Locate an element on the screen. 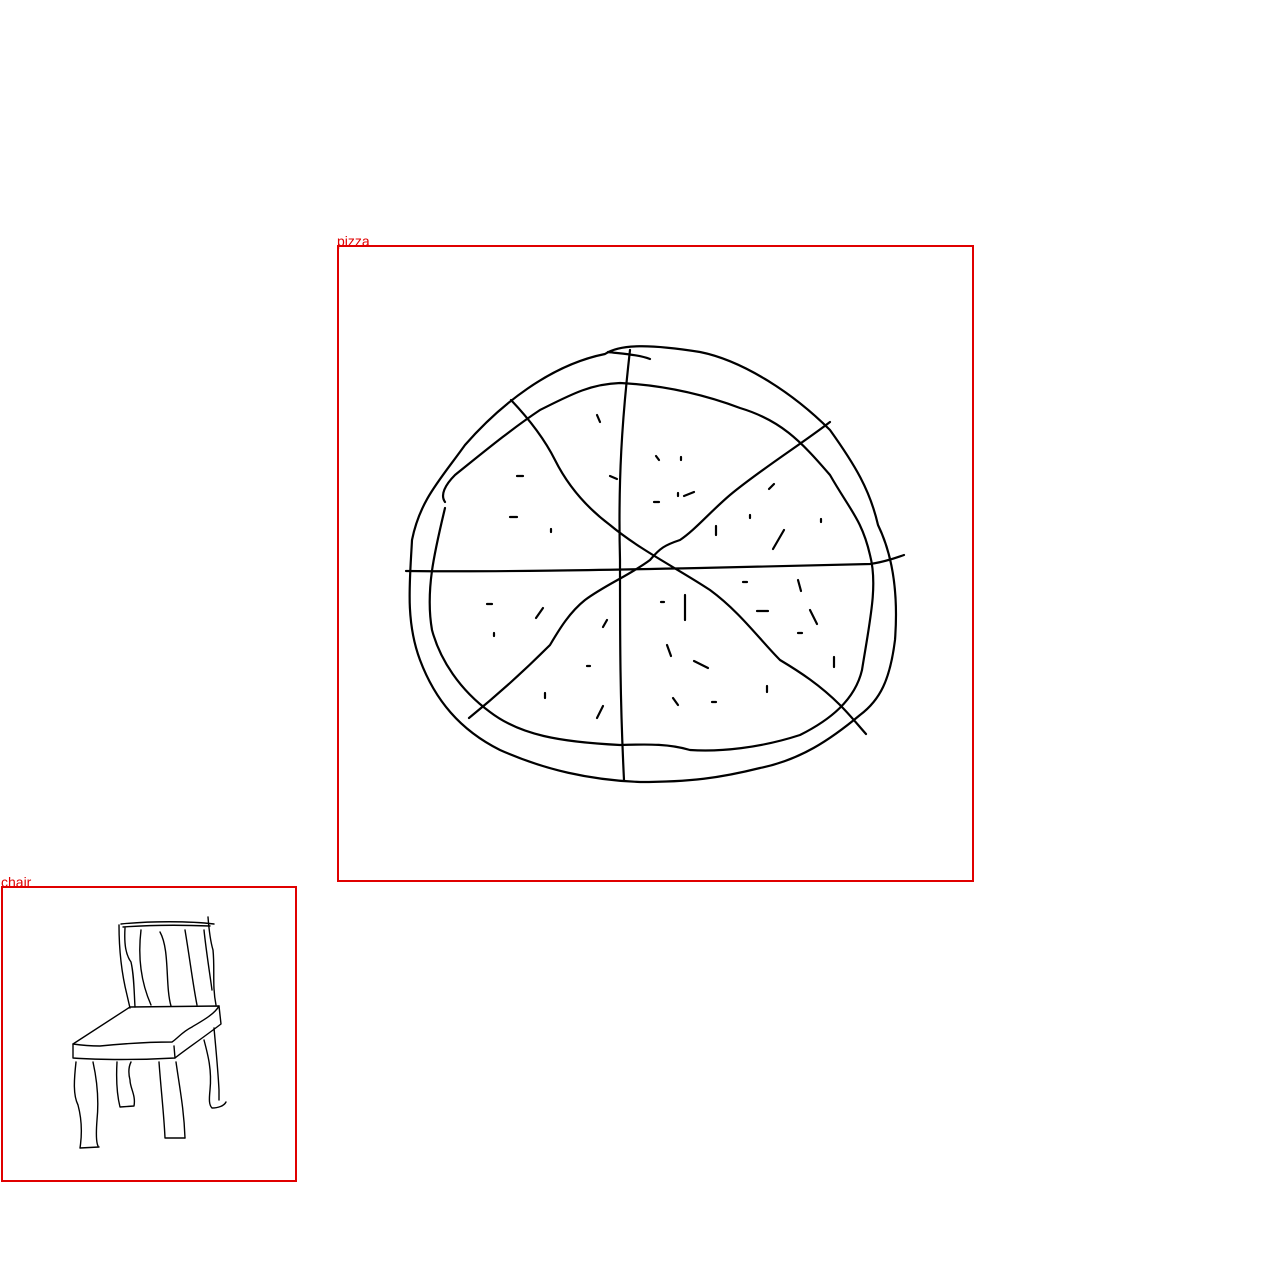 This screenshot has width=1280, height=1285. pizza-label: pizza is located at coordinates (353, 241).